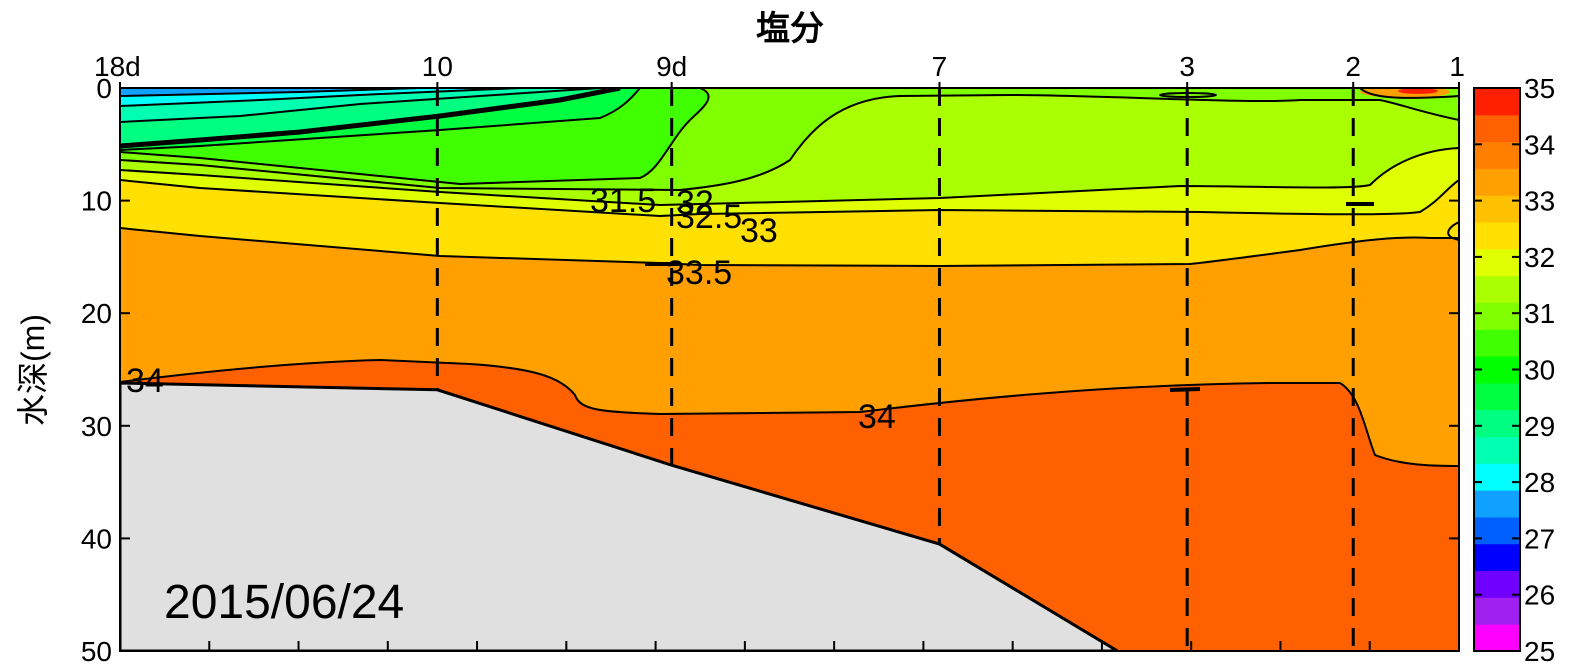 This screenshot has height=670, width=1576. I want to click on y-axis-label: 水深(m), so click(33, 370).